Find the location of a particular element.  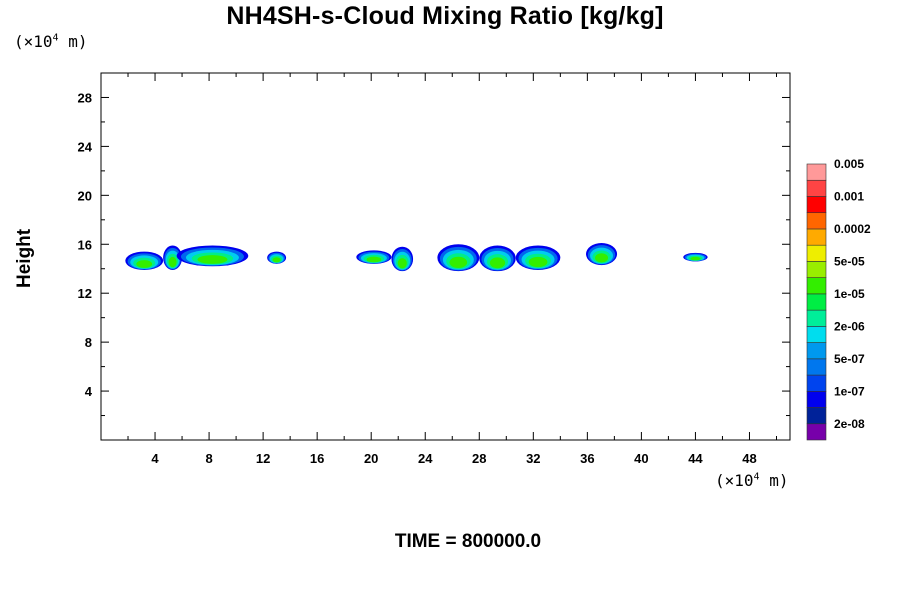

y-tick-label: 24 is located at coordinates (85, 146).